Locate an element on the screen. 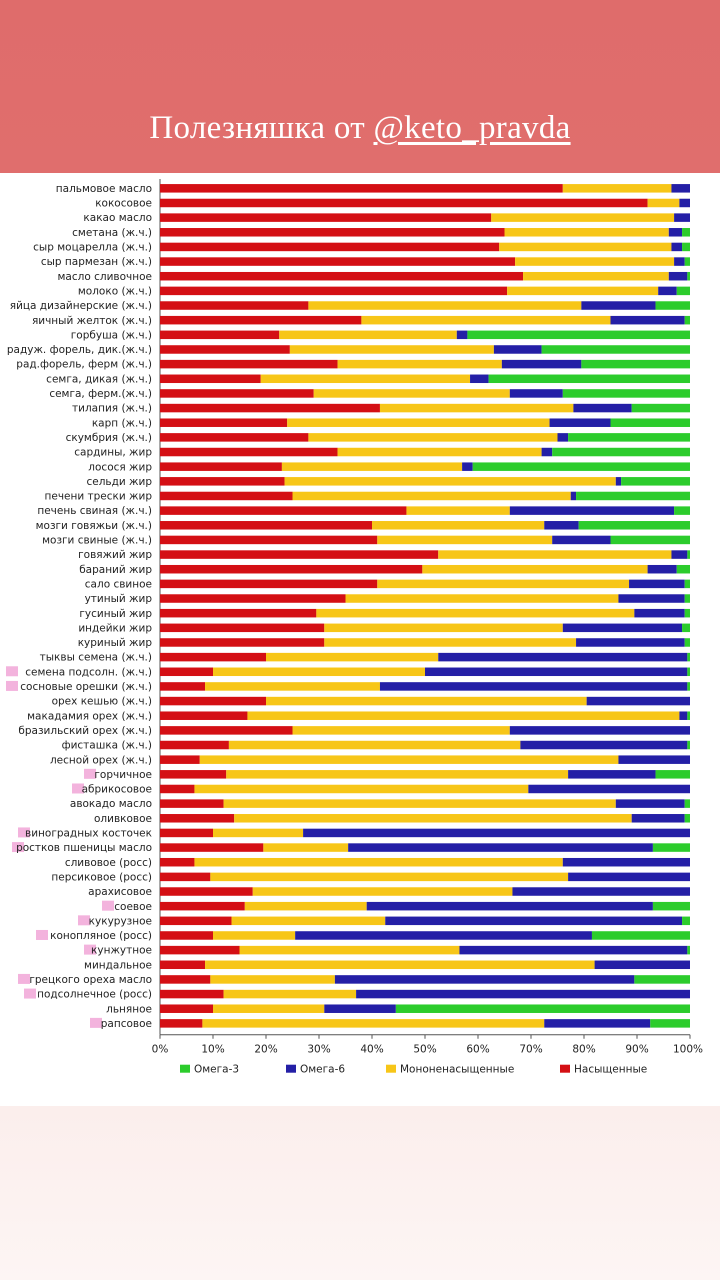 The height and width of the screenshot is (1280, 720). category-label: персиковое (росс) is located at coordinates (101, 877).